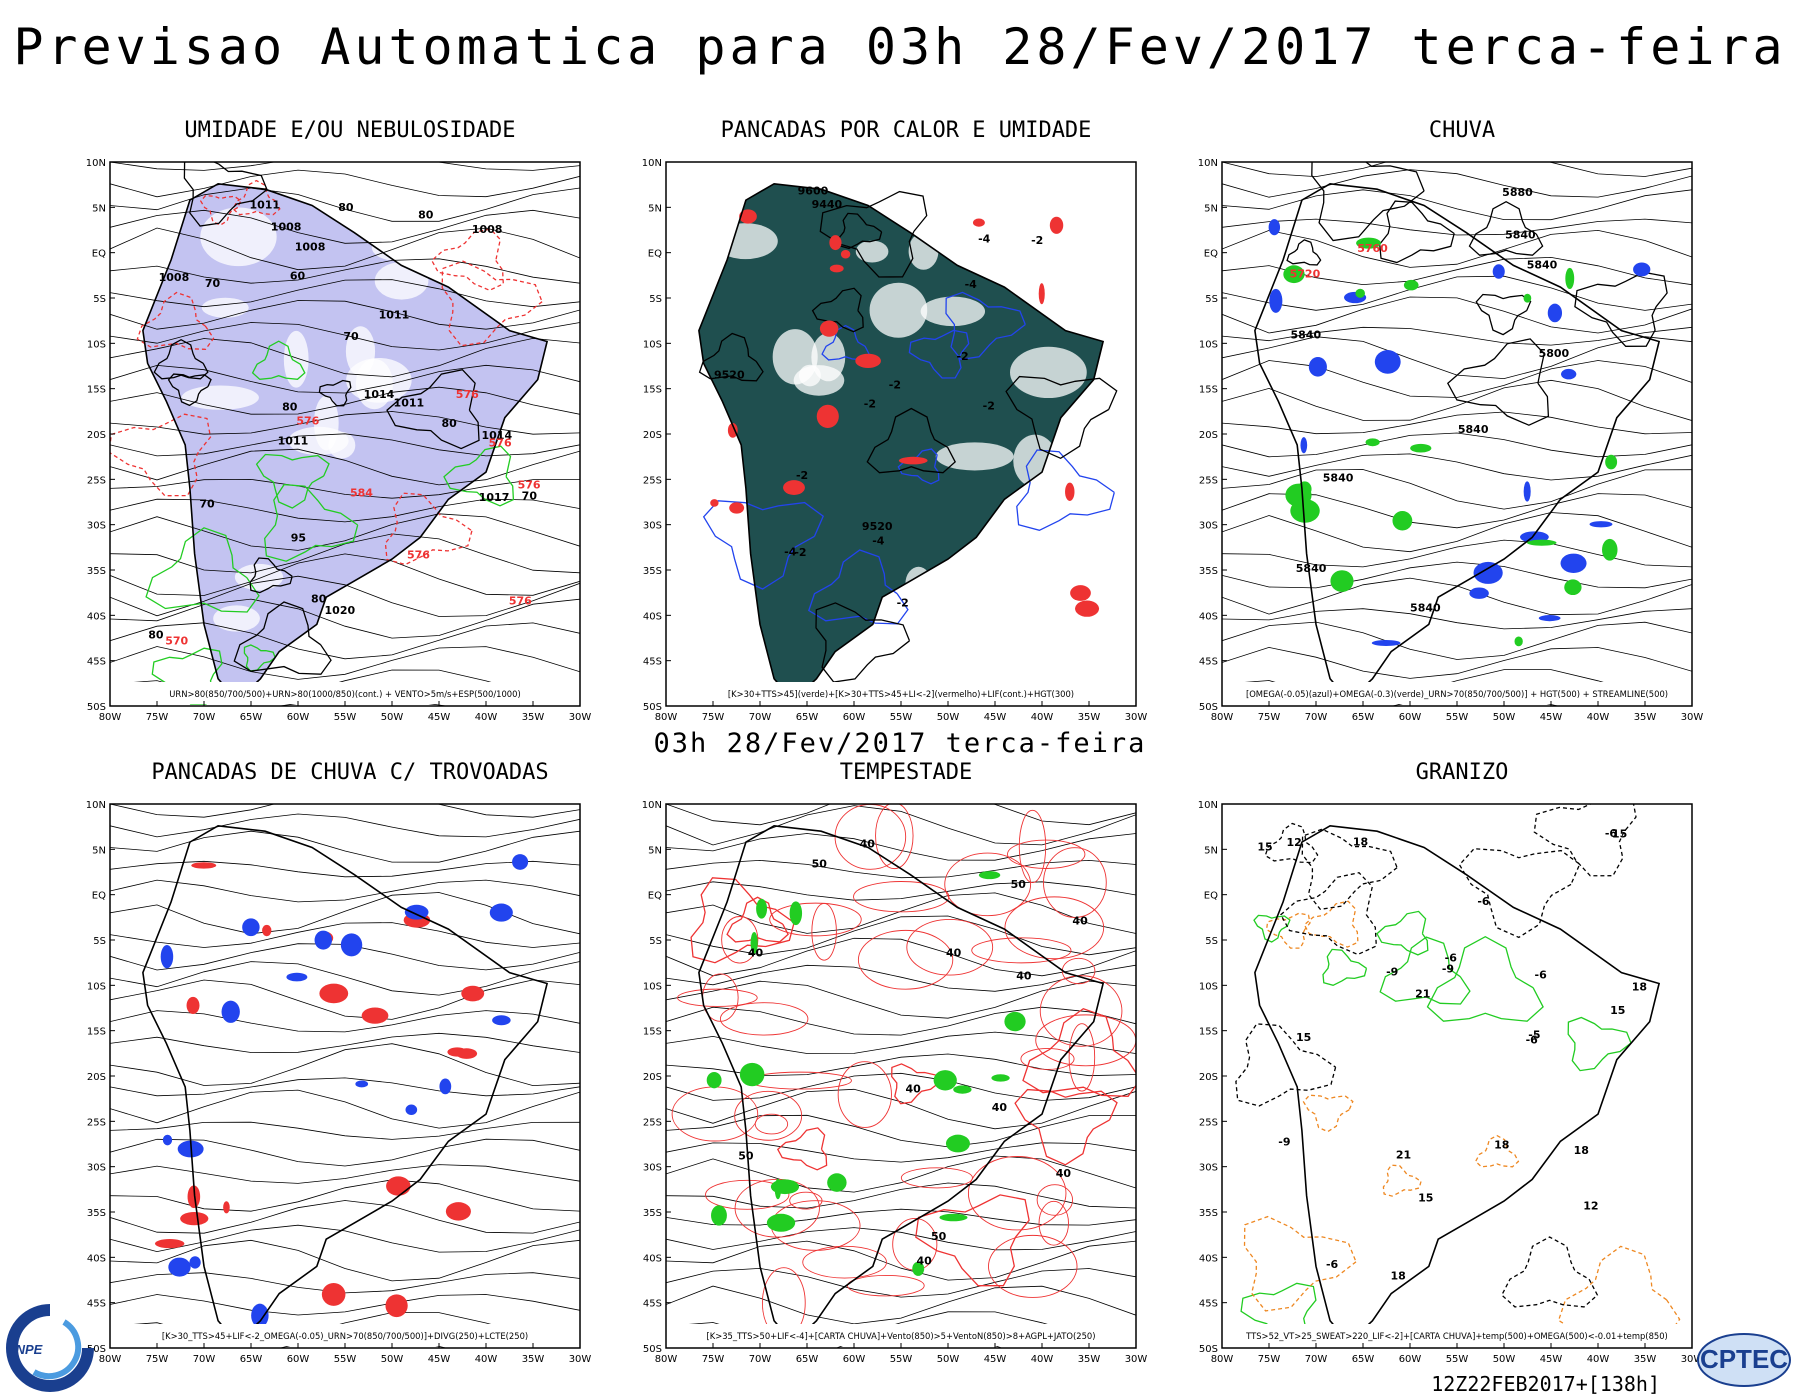 This screenshot has width=1800, height=1400. What do you see at coordinates (895, 385) in the screenshot?
I see `contour-label: -2` at bounding box center [895, 385].